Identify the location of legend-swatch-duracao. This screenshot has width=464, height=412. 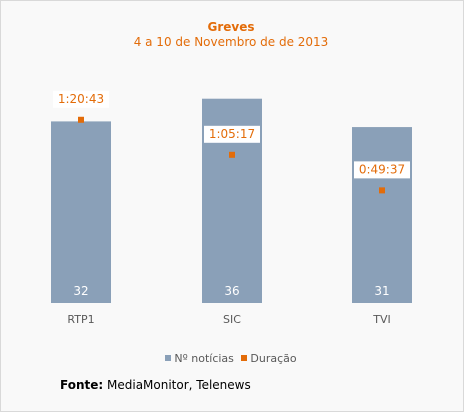
(244, 358).